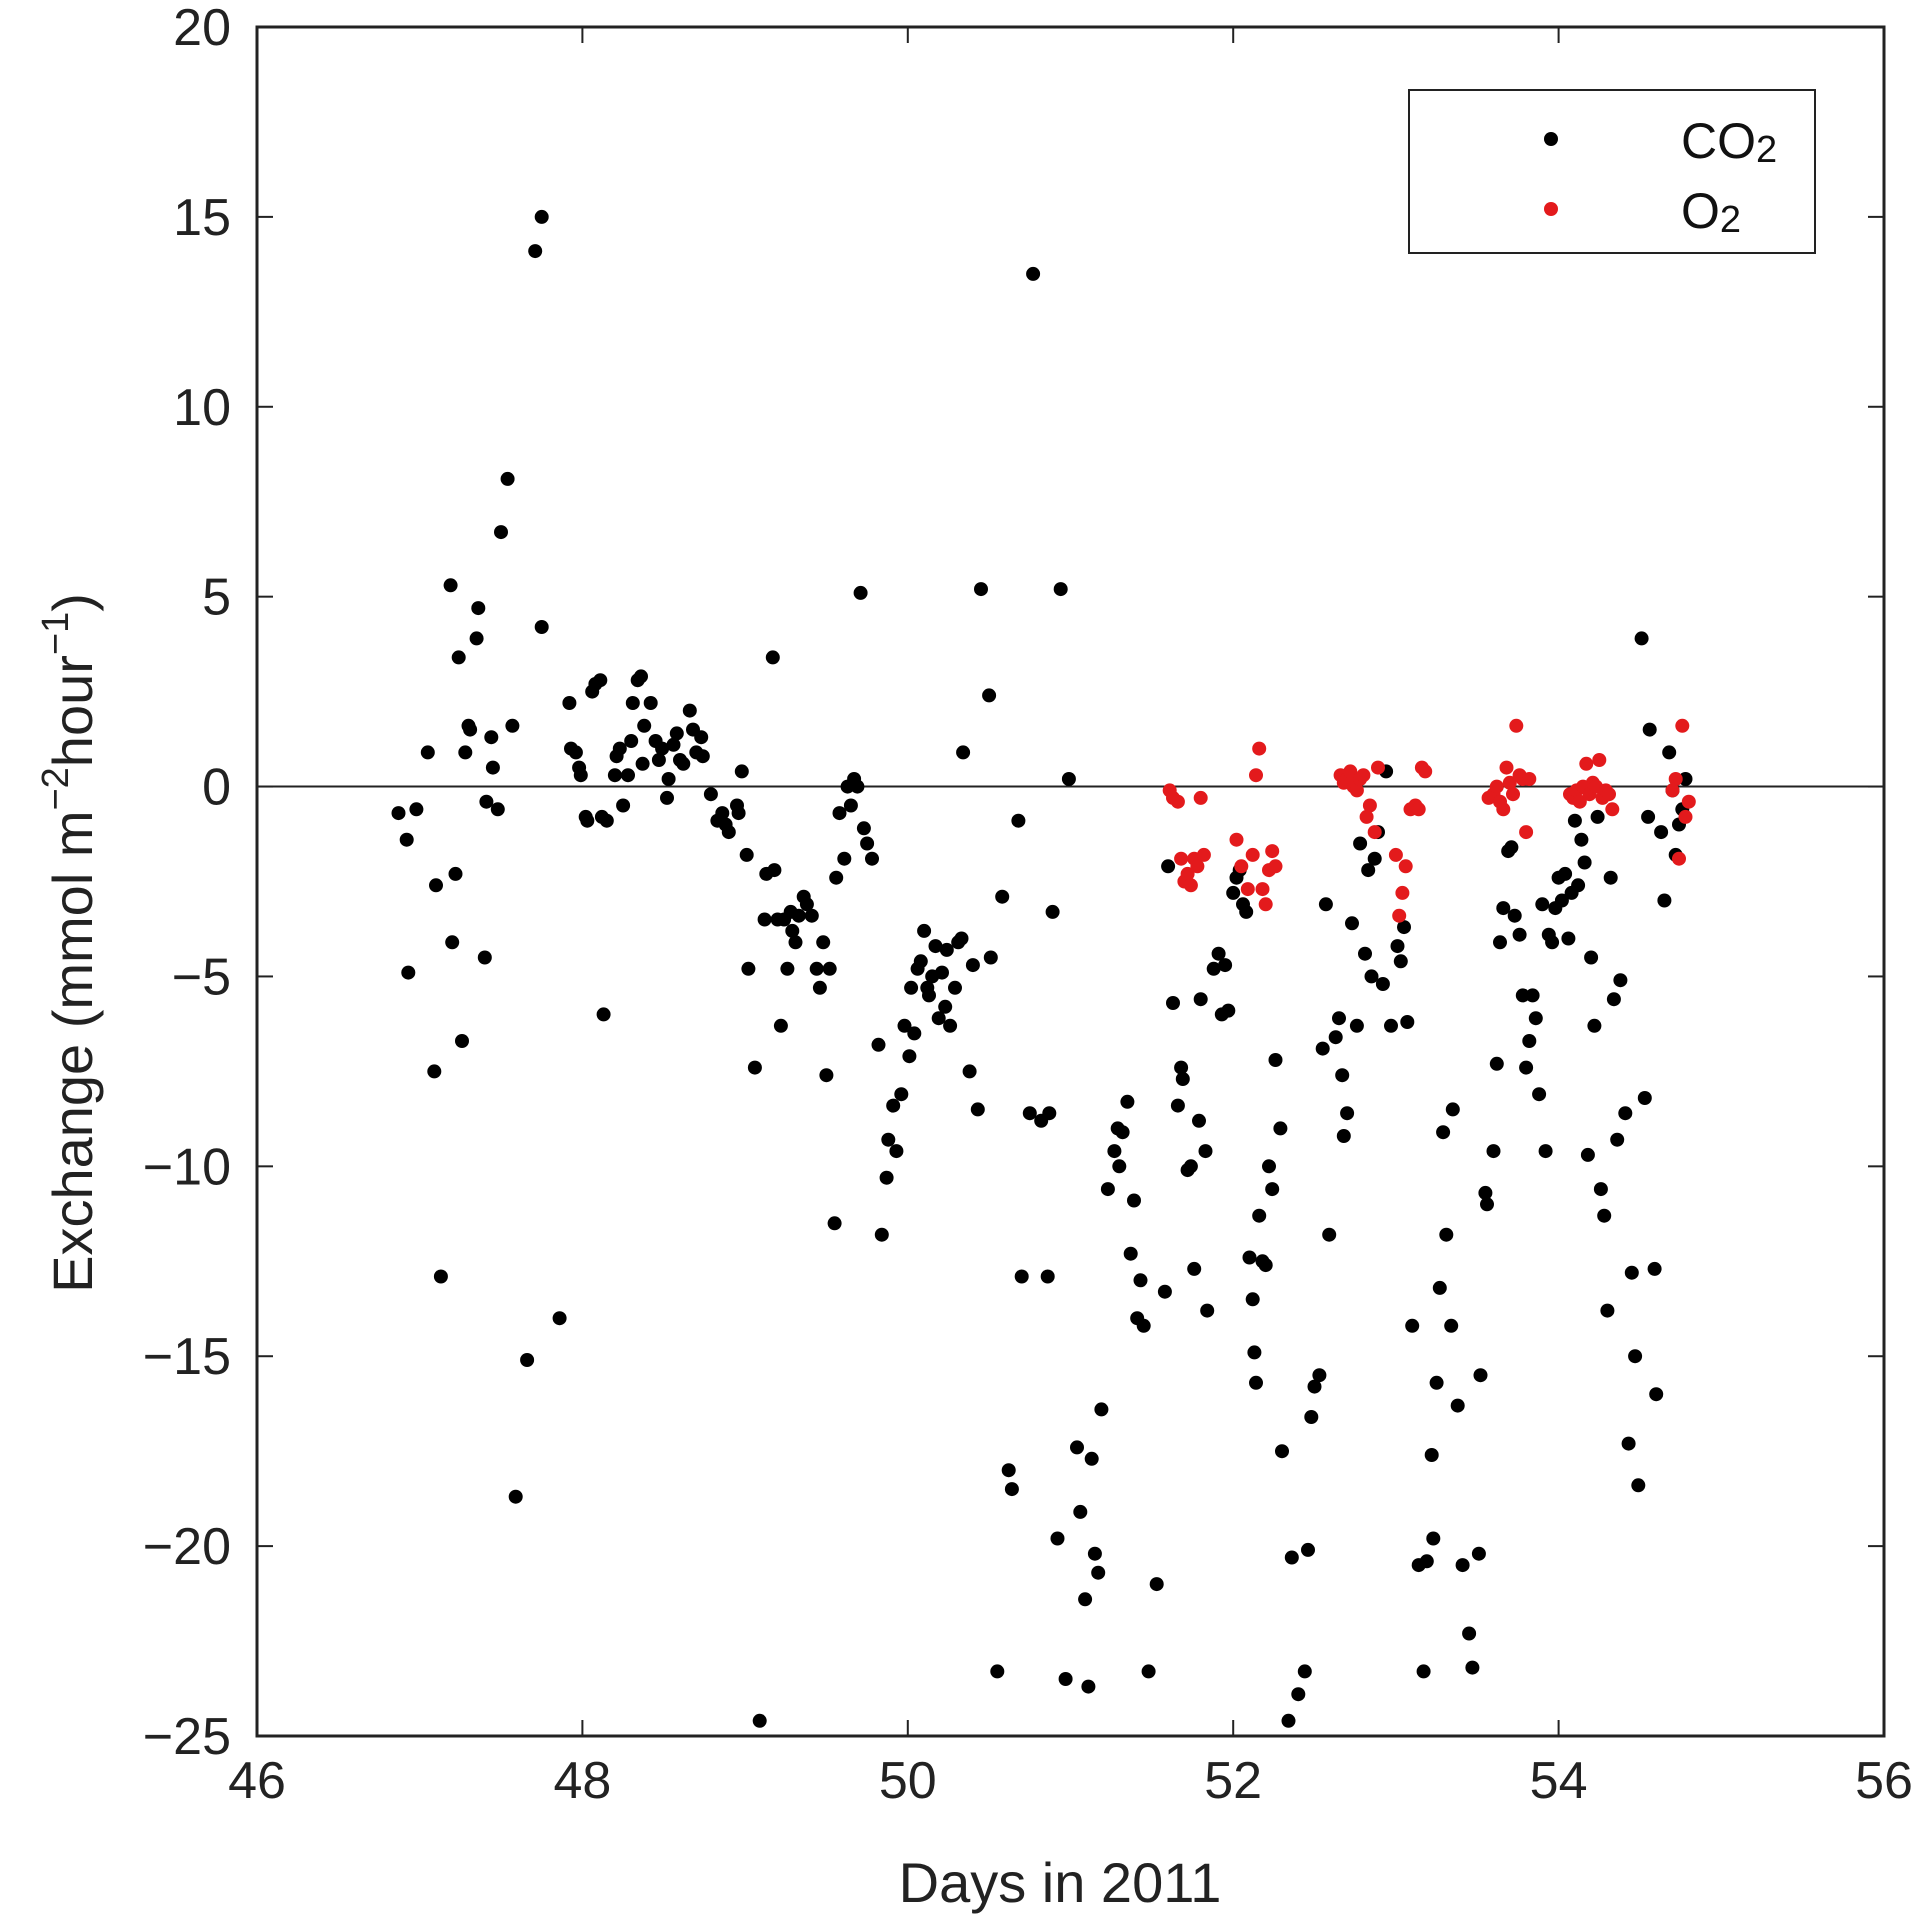 This screenshot has height=1919, width=1919. Describe the element at coordinates (201, 977) in the screenshot. I see `y-tick-label: −5` at that location.